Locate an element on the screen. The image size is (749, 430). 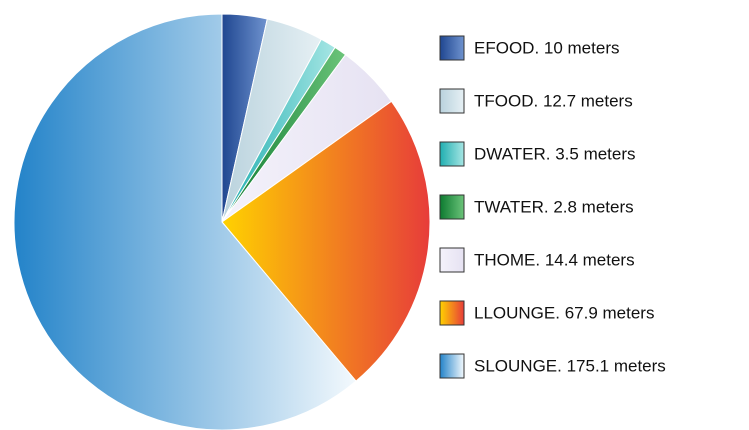
legend-label: EFOOD. 10 meters is located at coordinates (546, 47).